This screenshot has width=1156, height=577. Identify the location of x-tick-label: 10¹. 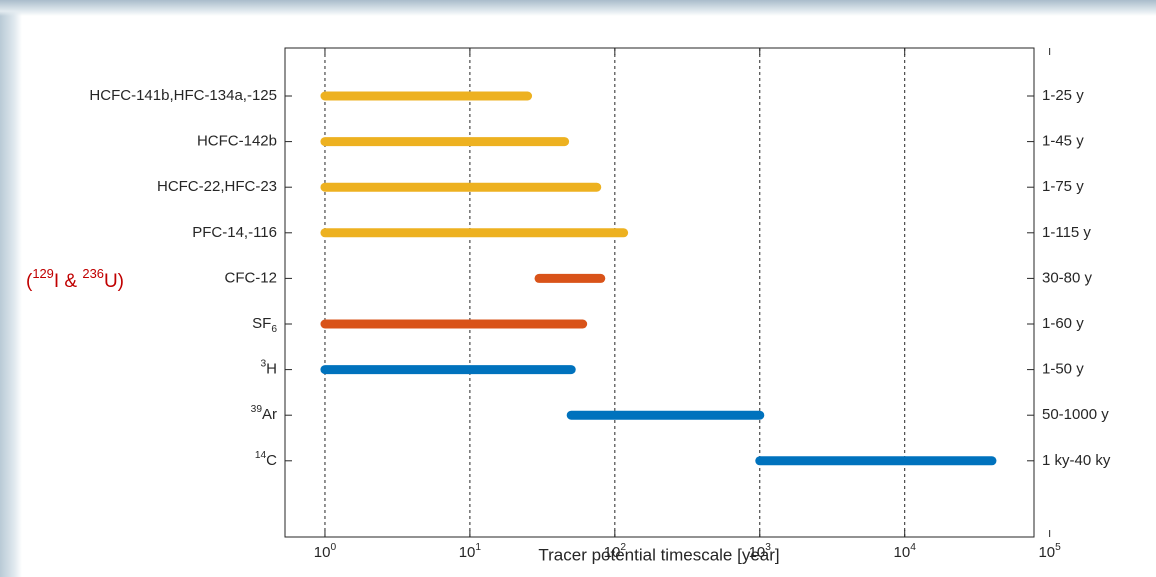
(470, 551).